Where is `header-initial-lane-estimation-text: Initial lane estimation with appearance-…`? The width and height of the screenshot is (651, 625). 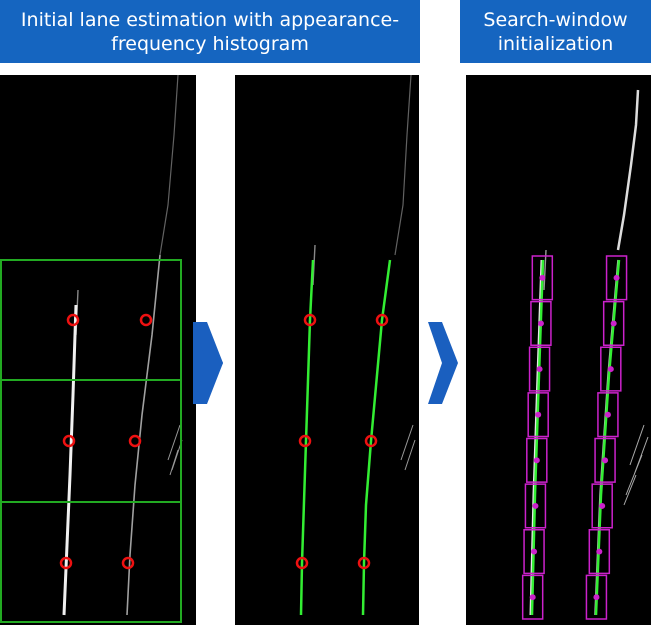 header-initial-lane-estimation-text: Initial lane estimation with appearance-… is located at coordinates (210, 31).